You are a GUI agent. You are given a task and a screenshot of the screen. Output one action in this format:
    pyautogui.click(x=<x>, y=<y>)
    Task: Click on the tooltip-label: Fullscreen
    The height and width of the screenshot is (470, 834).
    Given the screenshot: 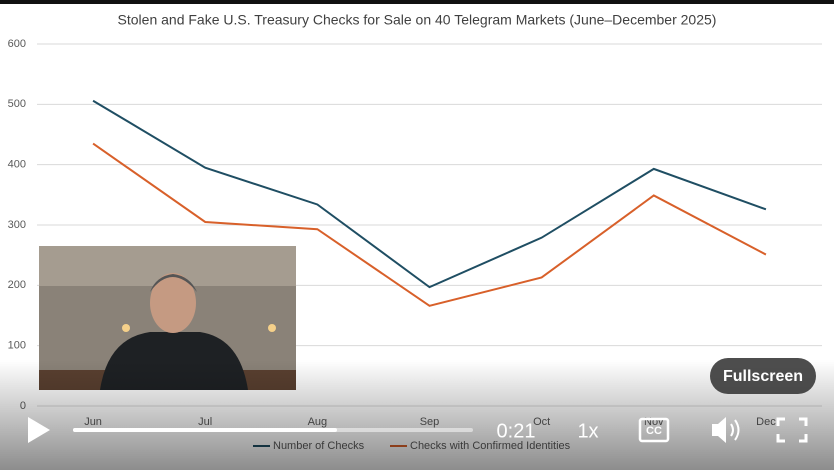 What is the action you would take?
    pyautogui.click(x=763, y=376)
    